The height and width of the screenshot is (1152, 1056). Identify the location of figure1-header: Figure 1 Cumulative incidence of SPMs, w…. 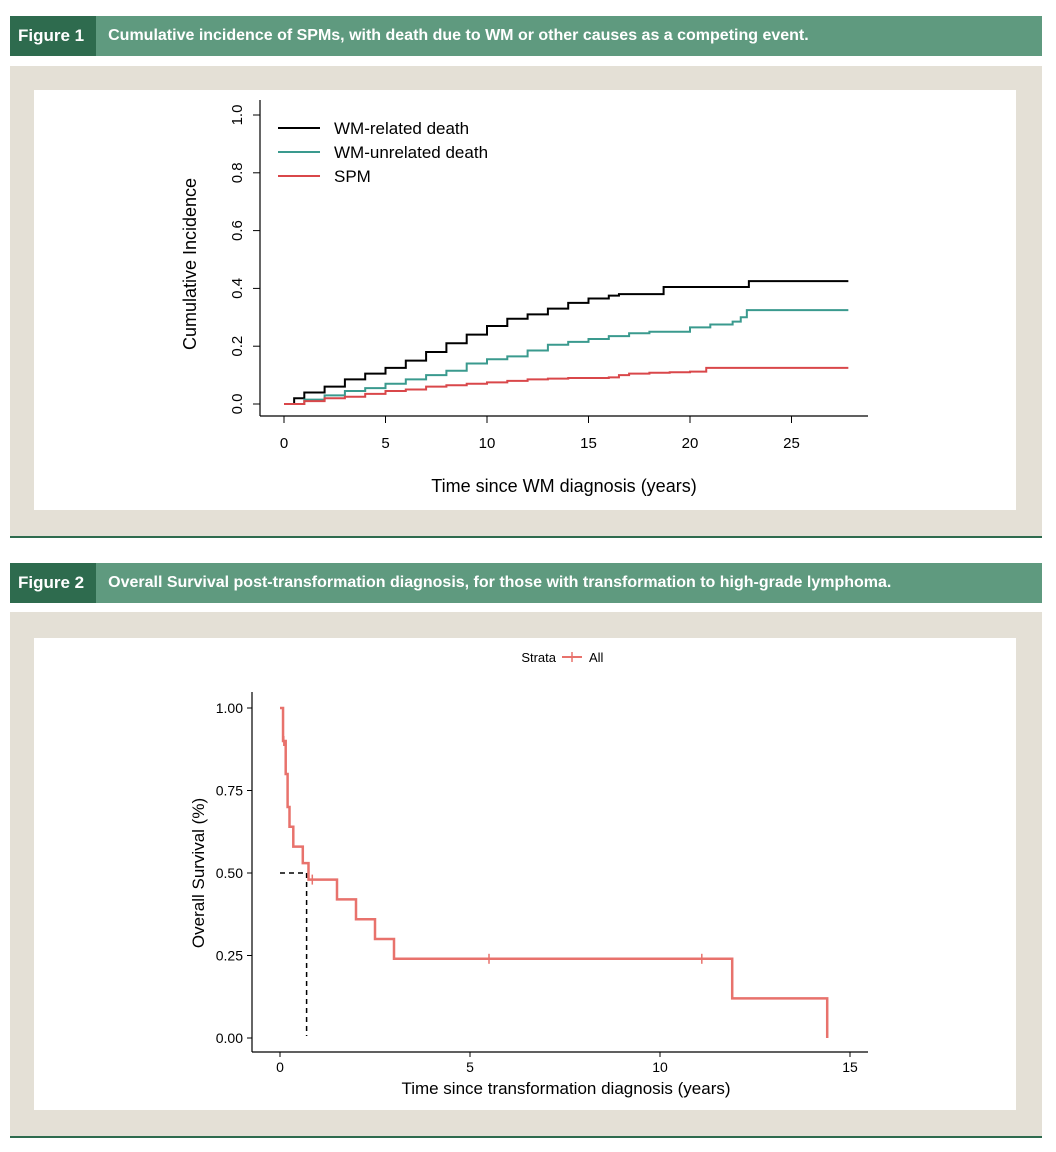
(526, 36).